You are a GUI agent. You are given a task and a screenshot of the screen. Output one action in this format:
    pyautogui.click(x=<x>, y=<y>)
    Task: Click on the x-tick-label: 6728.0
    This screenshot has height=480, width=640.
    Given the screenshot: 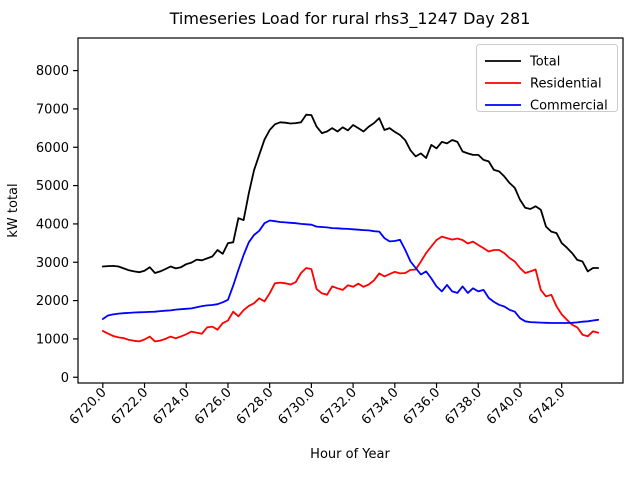 What is the action you would take?
    pyautogui.click(x=255, y=406)
    